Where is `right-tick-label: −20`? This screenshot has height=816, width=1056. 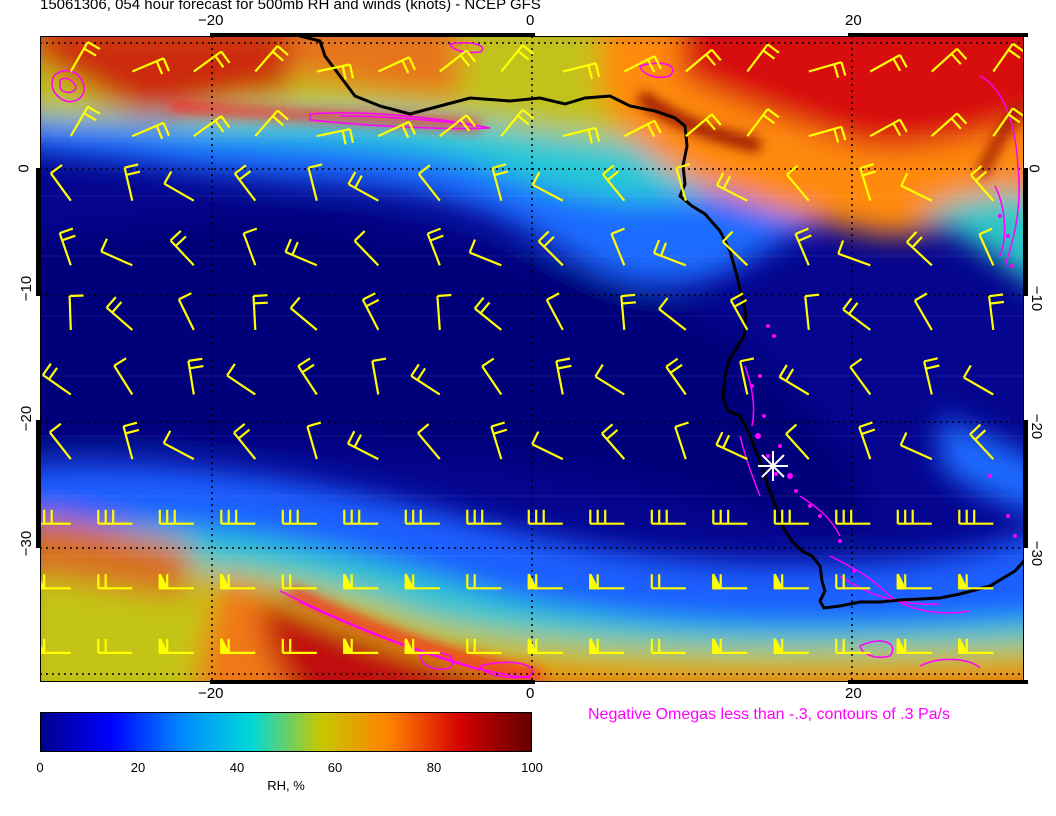 right-tick-label: −20 is located at coordinates (1037, 426).